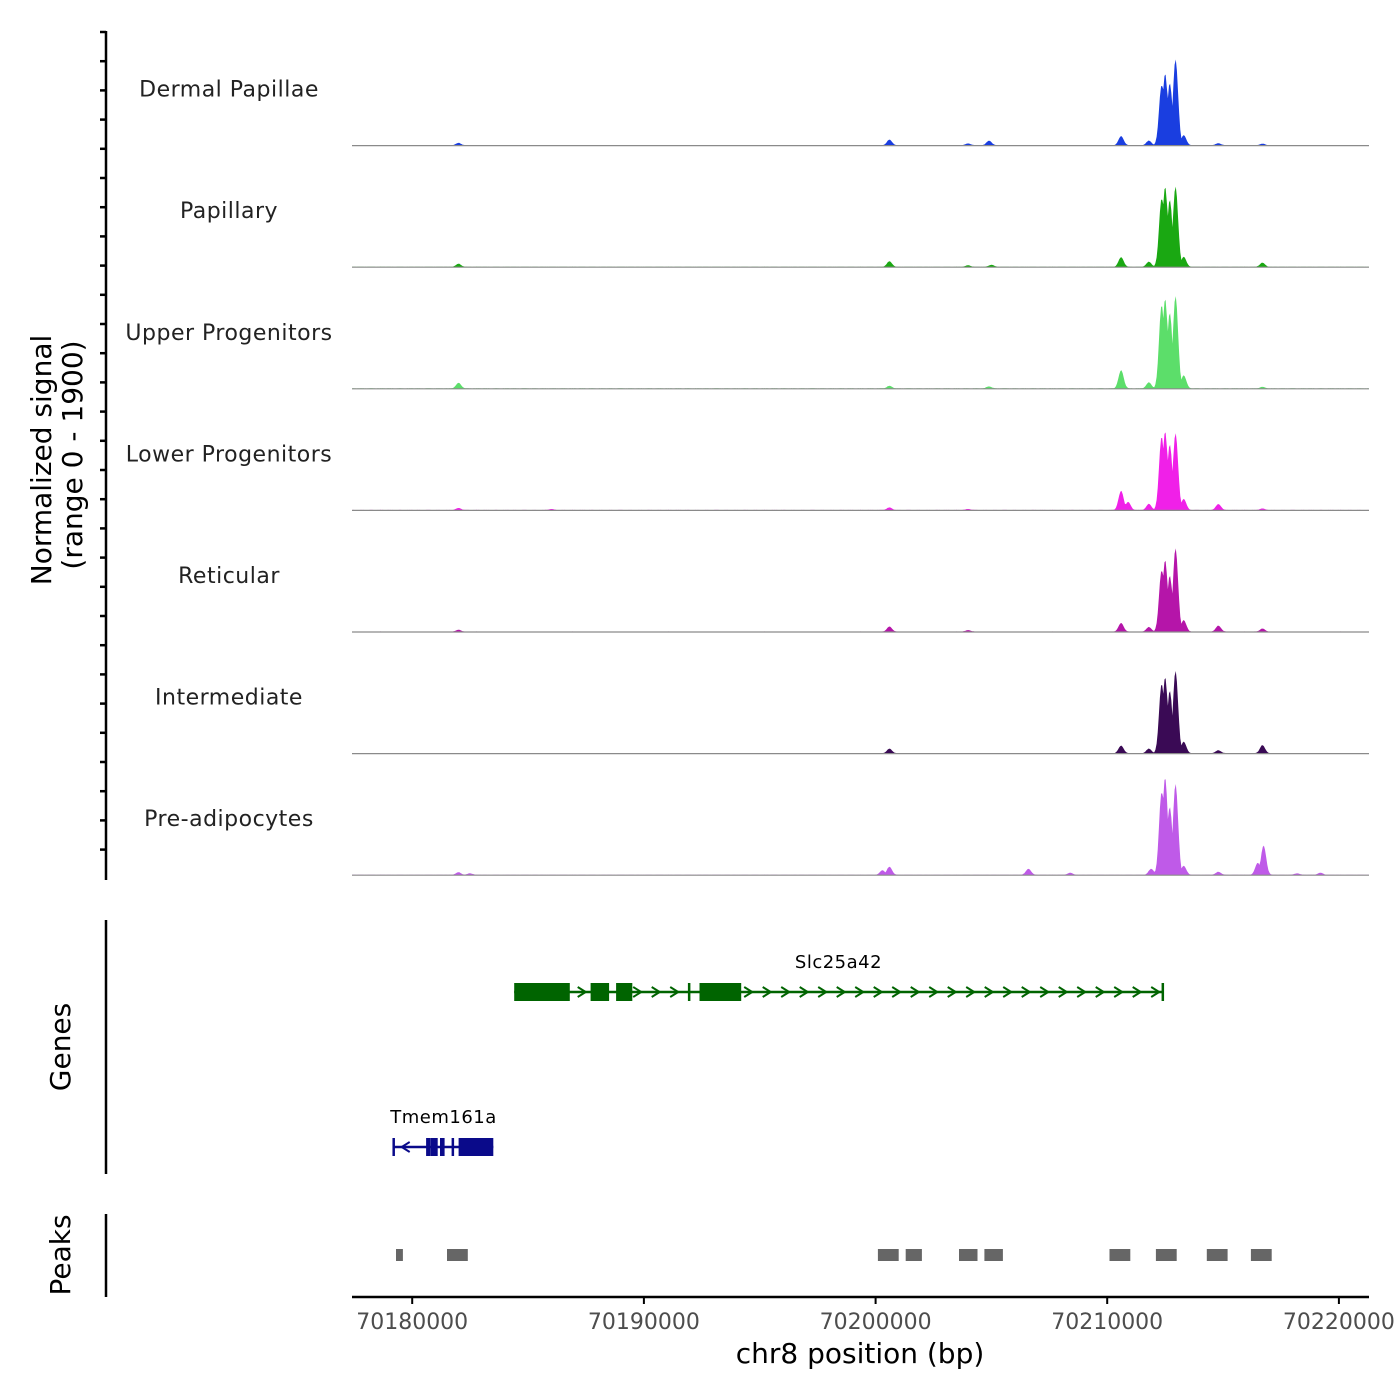  I want to click on x-axis-title: chr8 position (bp), so click(860, 1353).